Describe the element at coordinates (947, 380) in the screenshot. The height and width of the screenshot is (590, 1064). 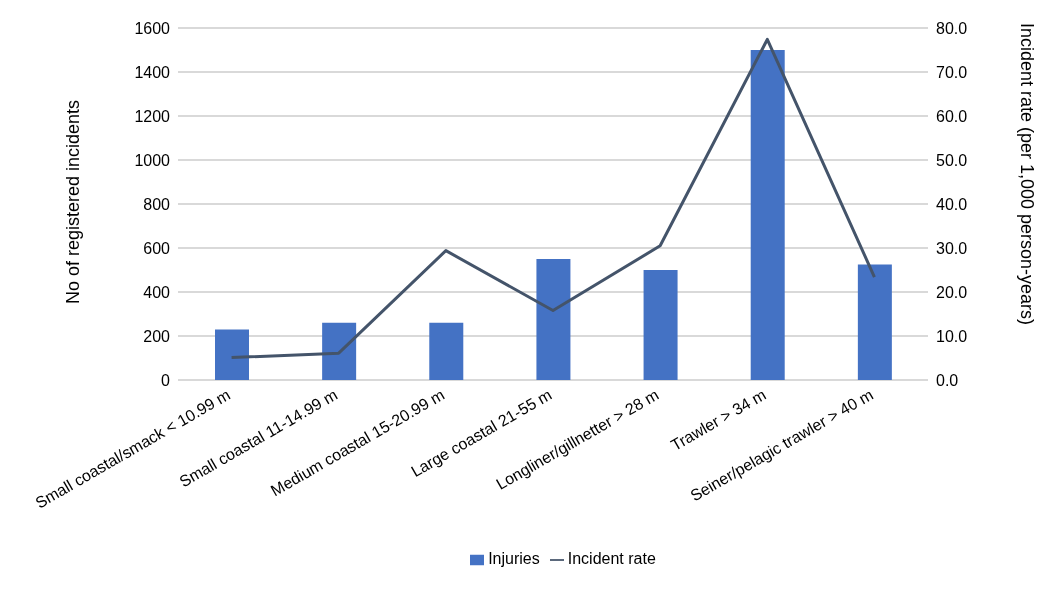
I see `y2-tick-label: 0.0` at that location.